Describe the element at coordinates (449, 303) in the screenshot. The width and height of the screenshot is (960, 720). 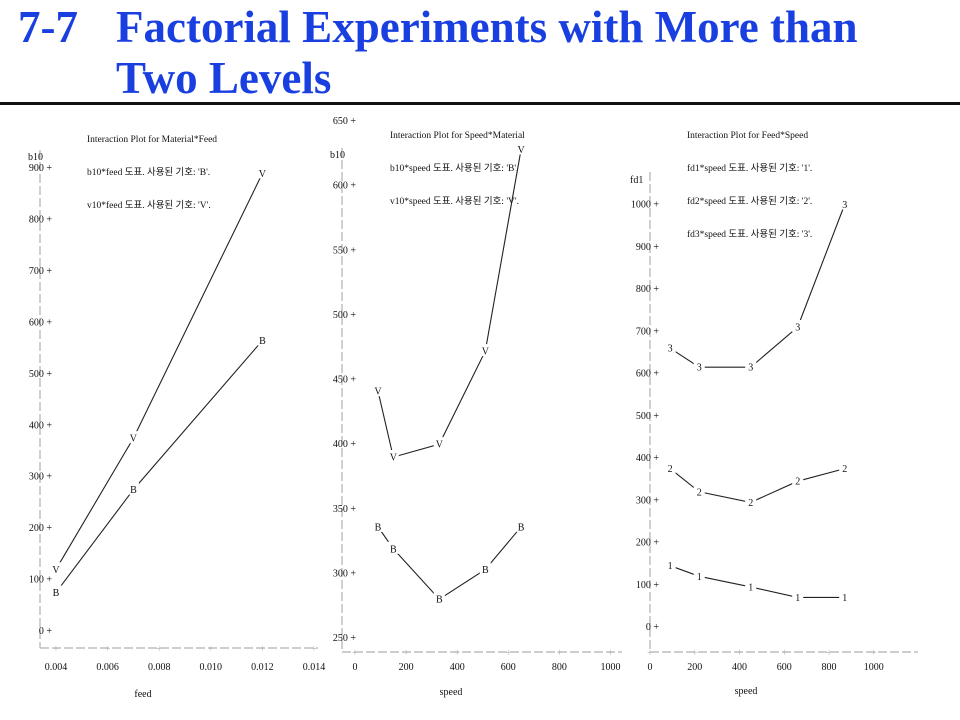
I see `plot2-series-V-line` at that location.